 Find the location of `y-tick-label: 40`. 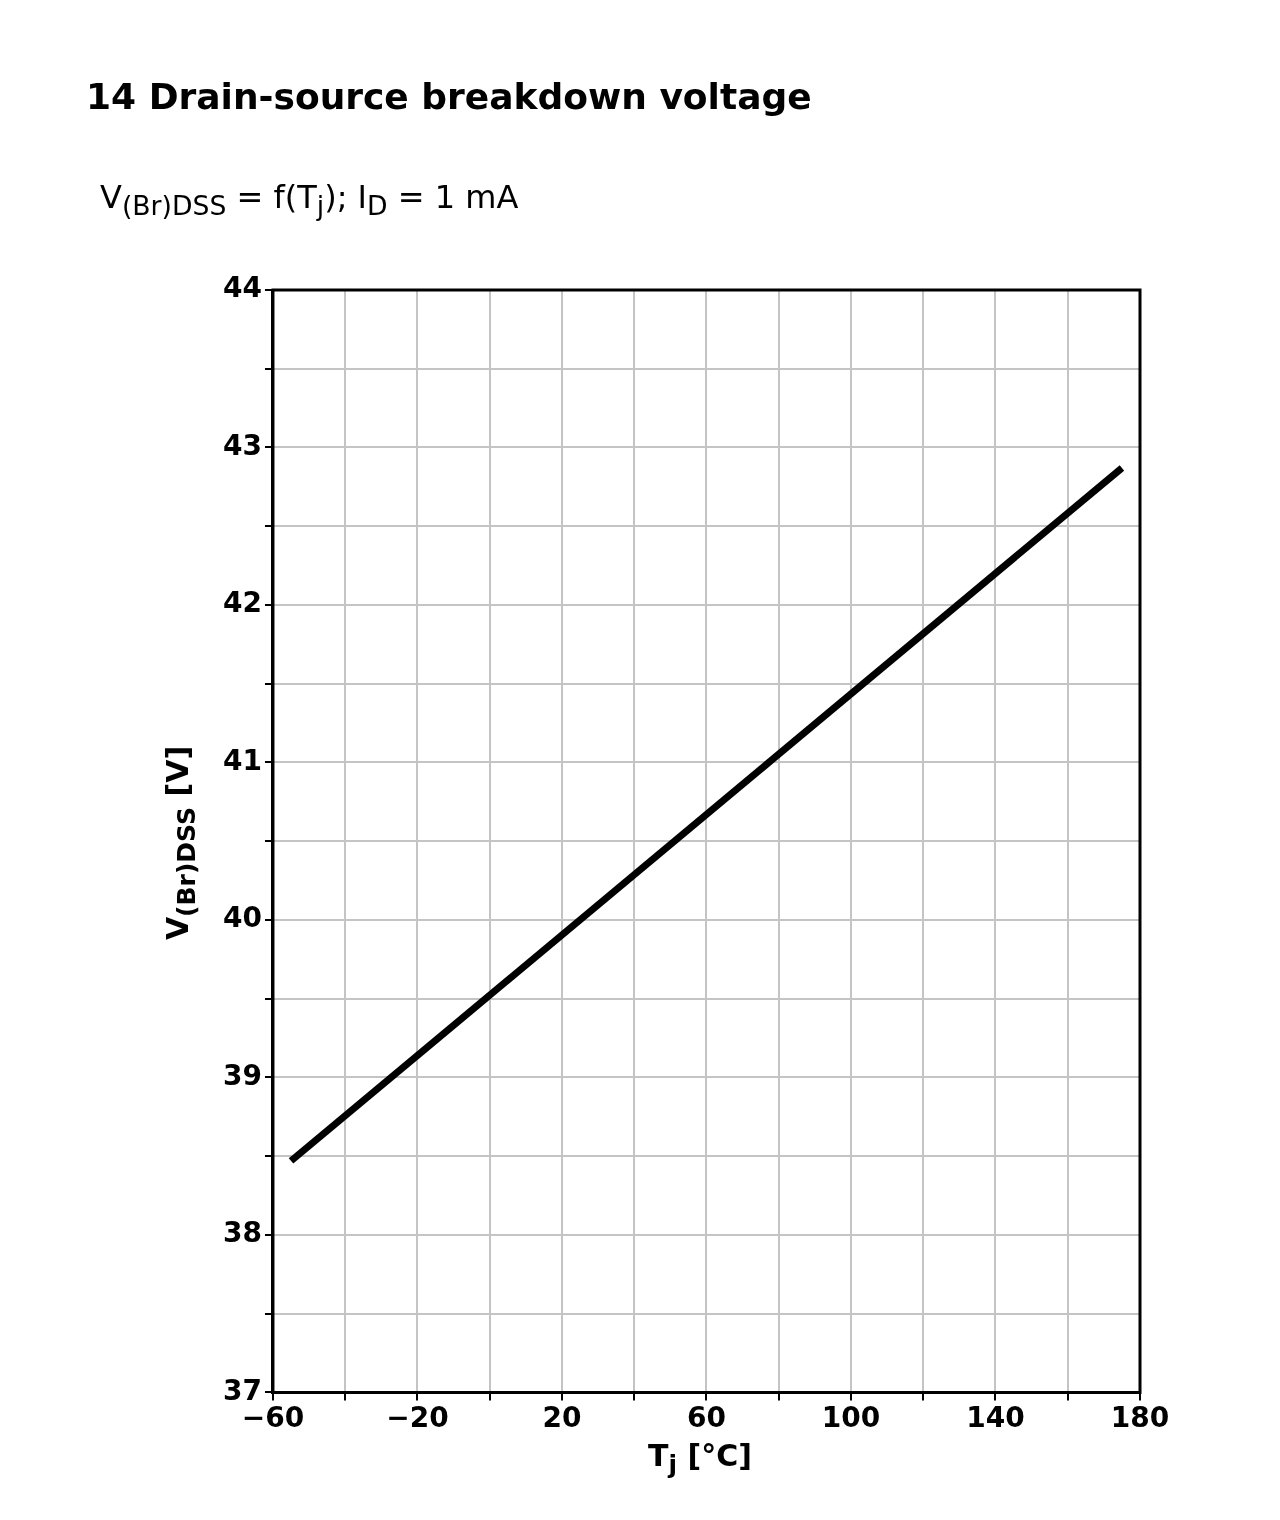

y-tick-label: 40 is located at coordinates (242, 918).